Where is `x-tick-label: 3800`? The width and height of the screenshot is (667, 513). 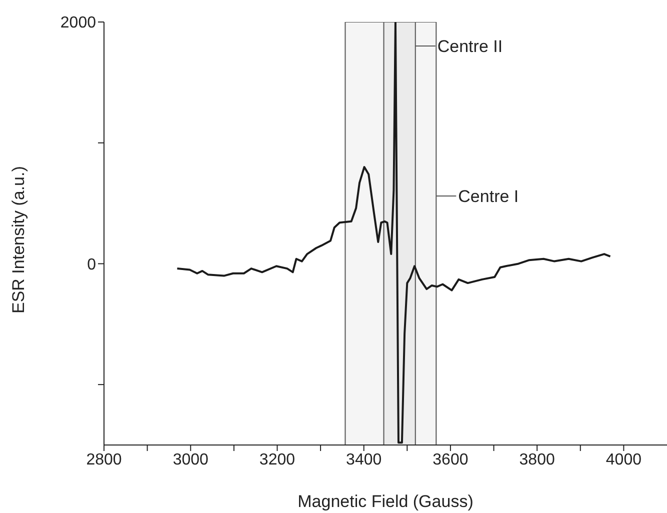
x-tick-label: 3800 is located at coordinates (537, 459).